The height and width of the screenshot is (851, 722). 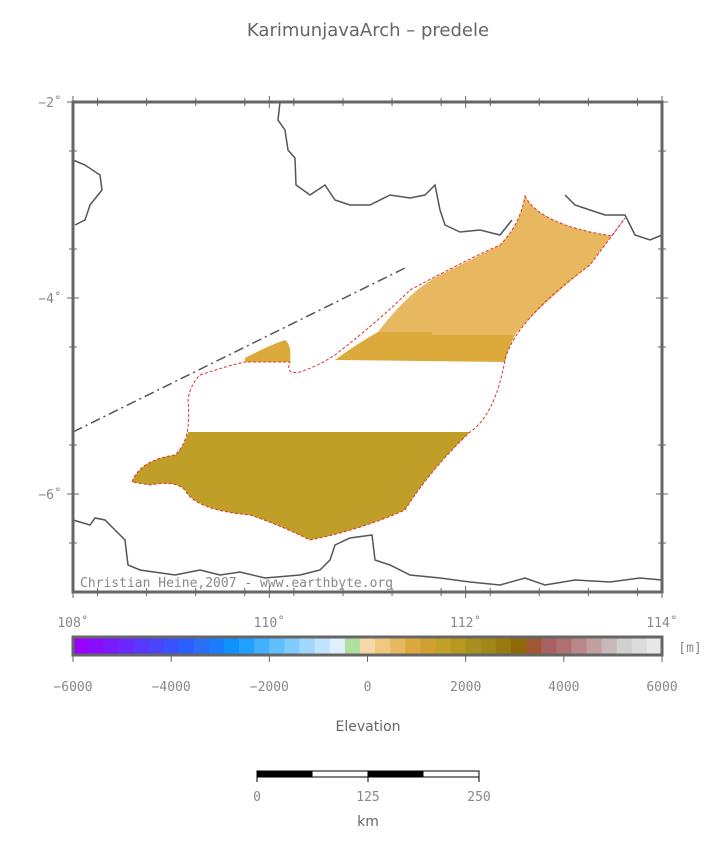 I want to click on x-tick-label: 108˚, so click(x=72, y=623).